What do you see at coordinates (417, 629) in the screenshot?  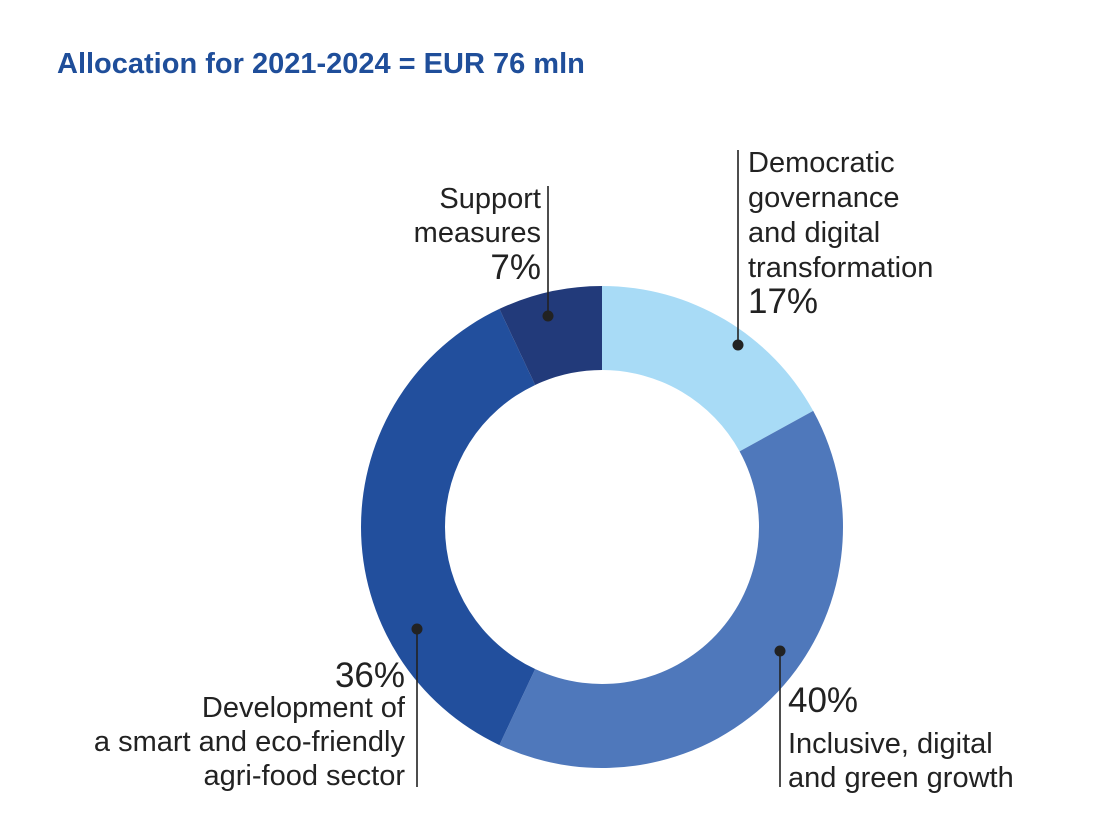 I see `leader-dot-development-of-a-smart-and-eco-friendly-agri-food-sector` at bounding box center [417, 629].